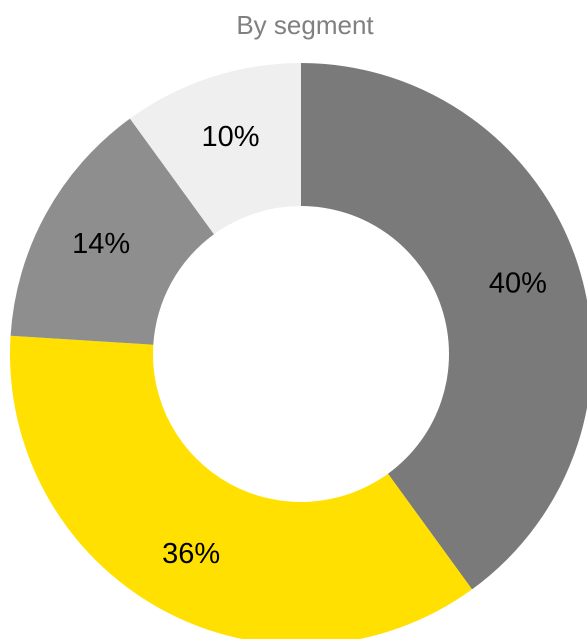 The width and height of the screenshot is (587, 639). What do you see at coordinates (231, 137) in the screenshot?
I see `data-label-3: 10%` at bounding box center [231, 137].